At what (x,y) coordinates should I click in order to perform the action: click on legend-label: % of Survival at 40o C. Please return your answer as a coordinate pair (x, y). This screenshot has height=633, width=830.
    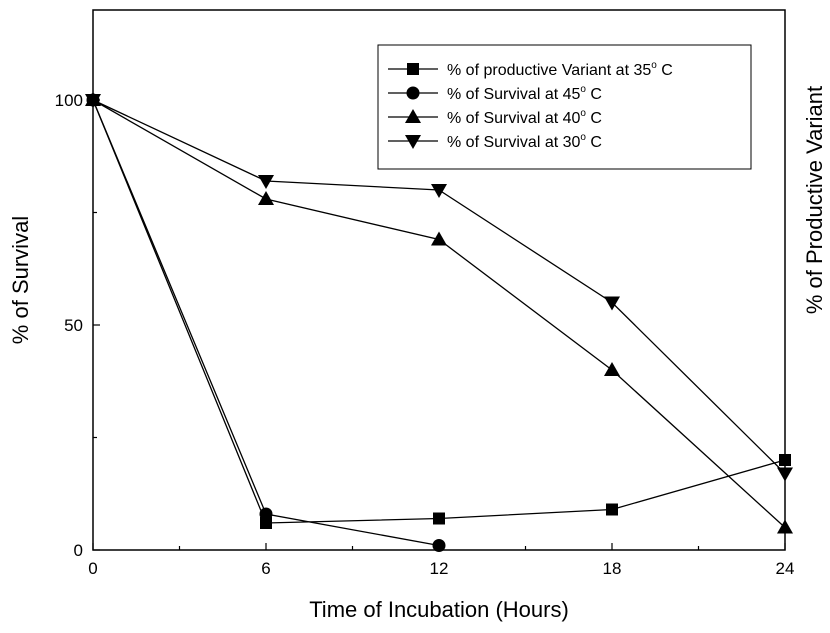
    Looking at the image, I should click on (524, 117).